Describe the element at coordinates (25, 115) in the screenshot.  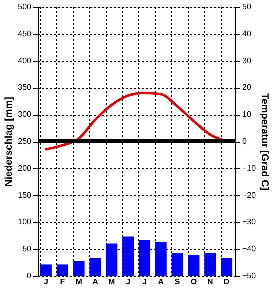
I see `y-tick-label: 300` at that location.